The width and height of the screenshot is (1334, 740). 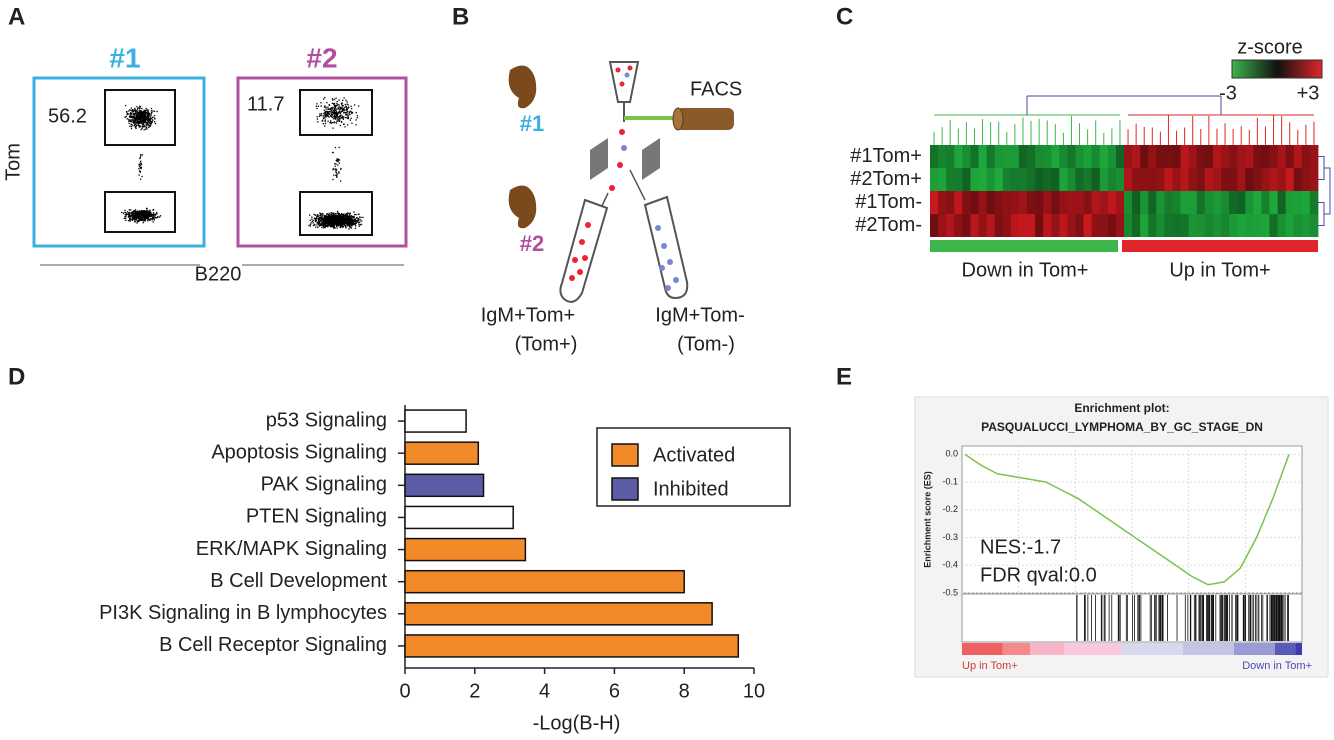 What do you see at coordinates (691, 489) in the screenshot?
I see `legend-label: Inhibited` at bounding box center [691, 489].